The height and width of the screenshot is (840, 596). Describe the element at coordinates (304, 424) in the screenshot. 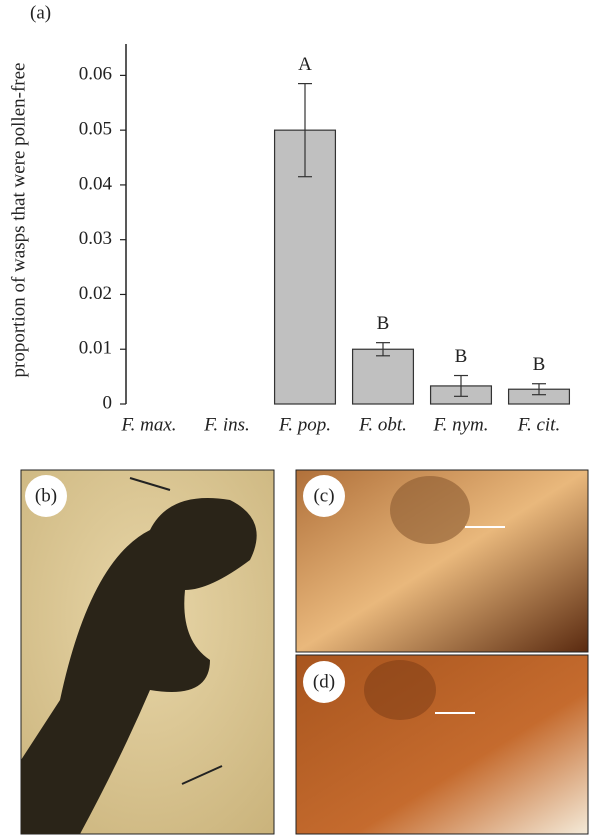

I see `x-tick-label: F. pop.` at that location.